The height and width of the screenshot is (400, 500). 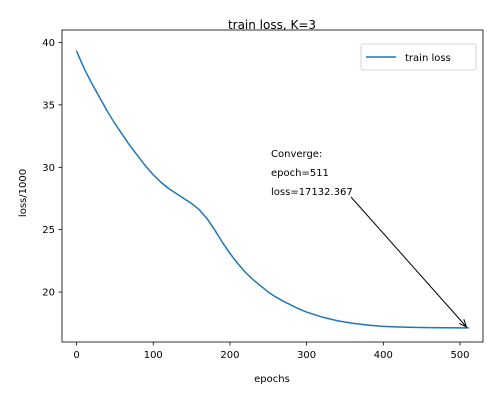 I want to click on y-tick-label: 35, so click(x=48, y=105).